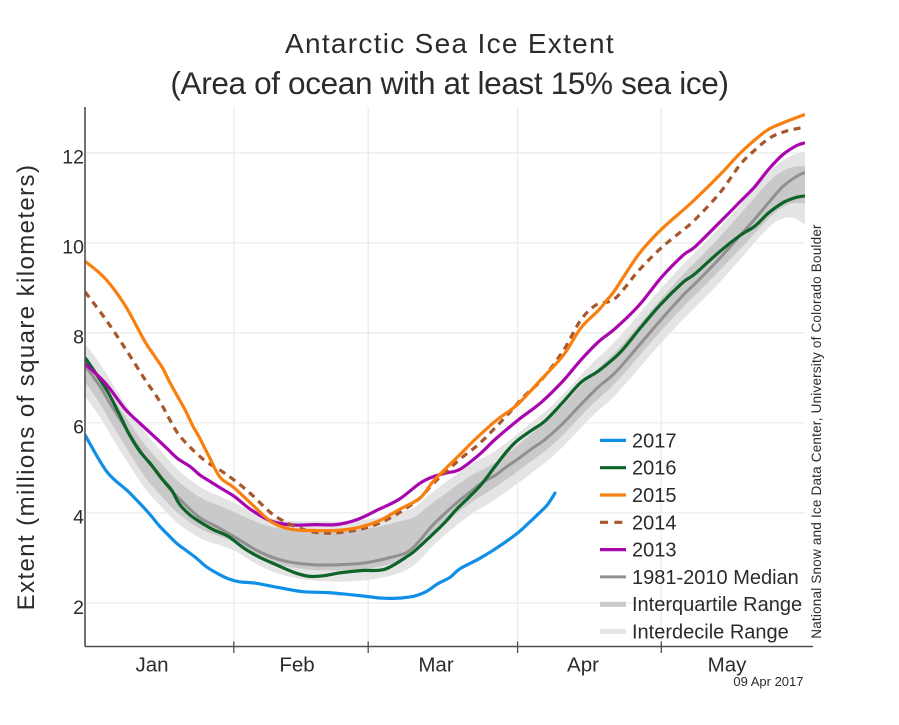 The height and width of the screenshot is (725, 899). Describe the element at coordinates (654, 496) in the screenshot. I see `svg-text: 2015` at that location.